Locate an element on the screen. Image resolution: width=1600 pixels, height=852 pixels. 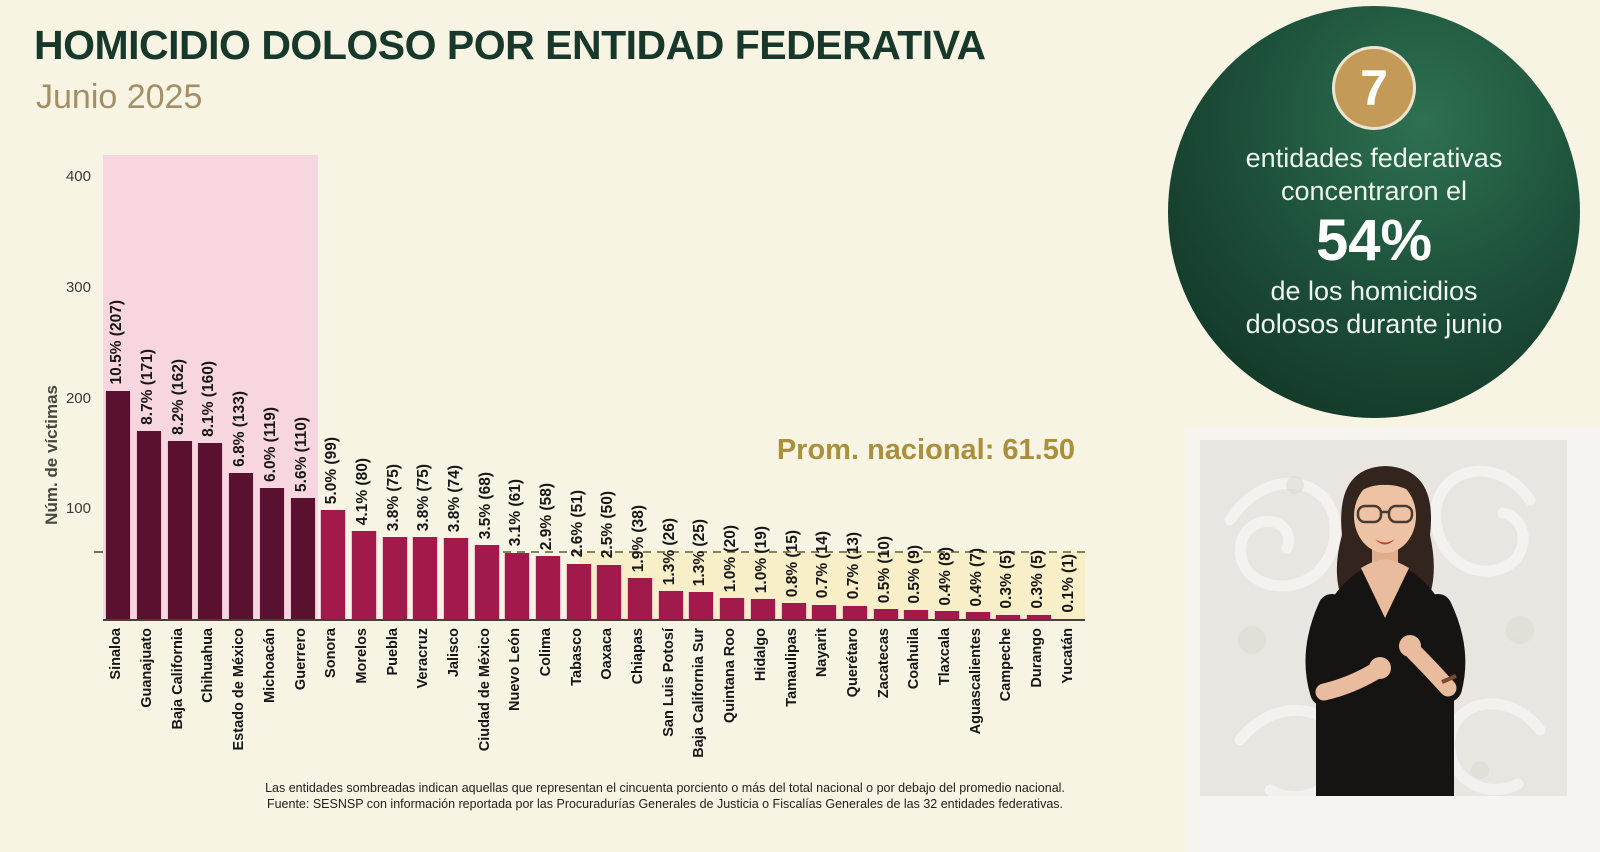
highlight-line3: de los homicidios is located at coordinates (1374, 290).